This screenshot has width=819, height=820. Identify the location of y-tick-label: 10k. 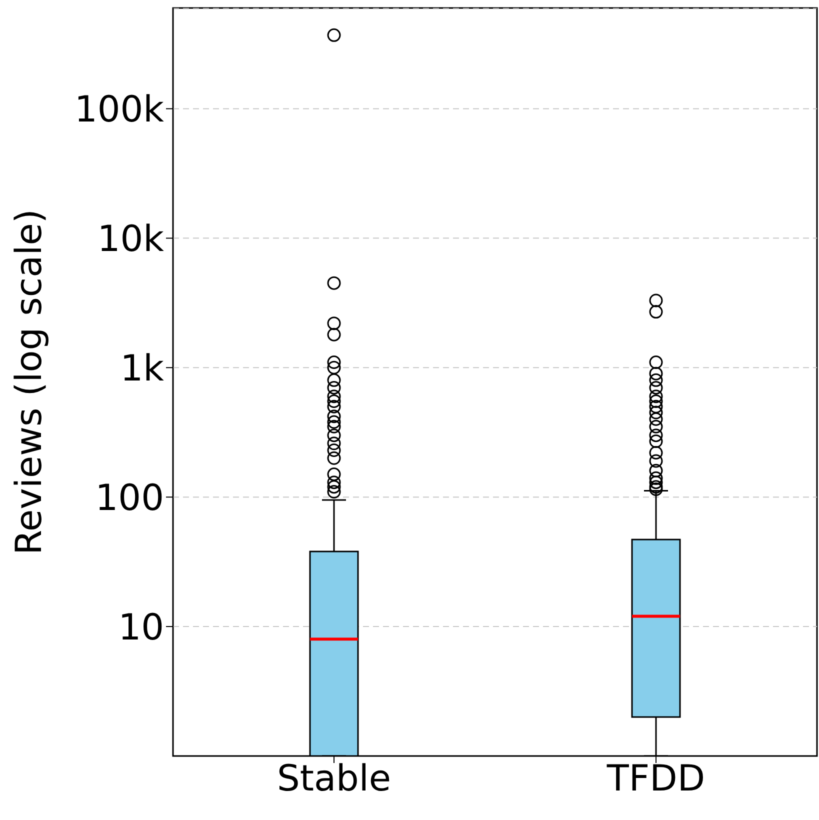
(130, 239).